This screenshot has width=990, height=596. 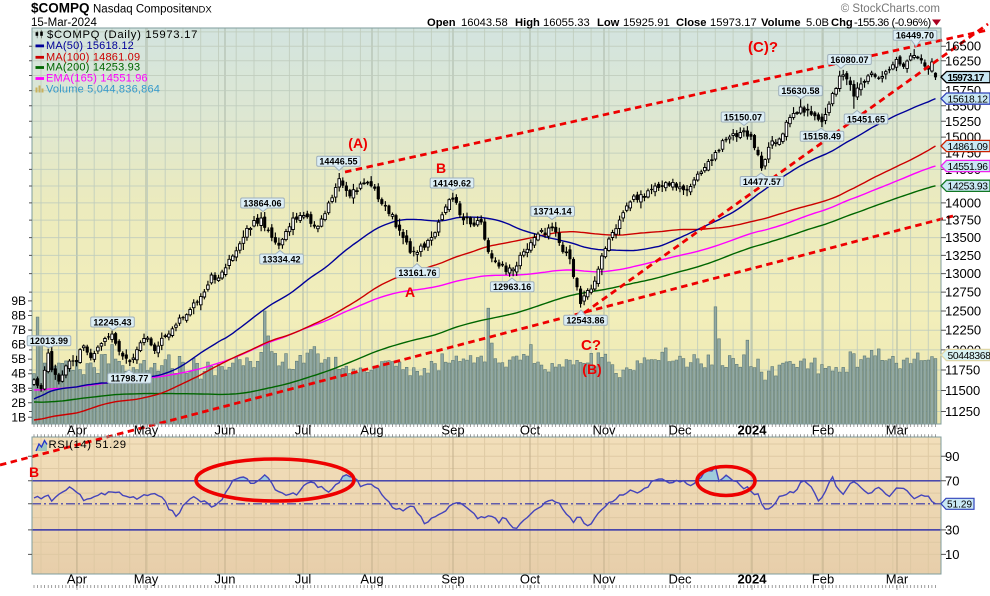 What do you see at coordinates (962, 390) in the screenshot?
I see `svg-text: 11500` at bounding box center [962, 390].